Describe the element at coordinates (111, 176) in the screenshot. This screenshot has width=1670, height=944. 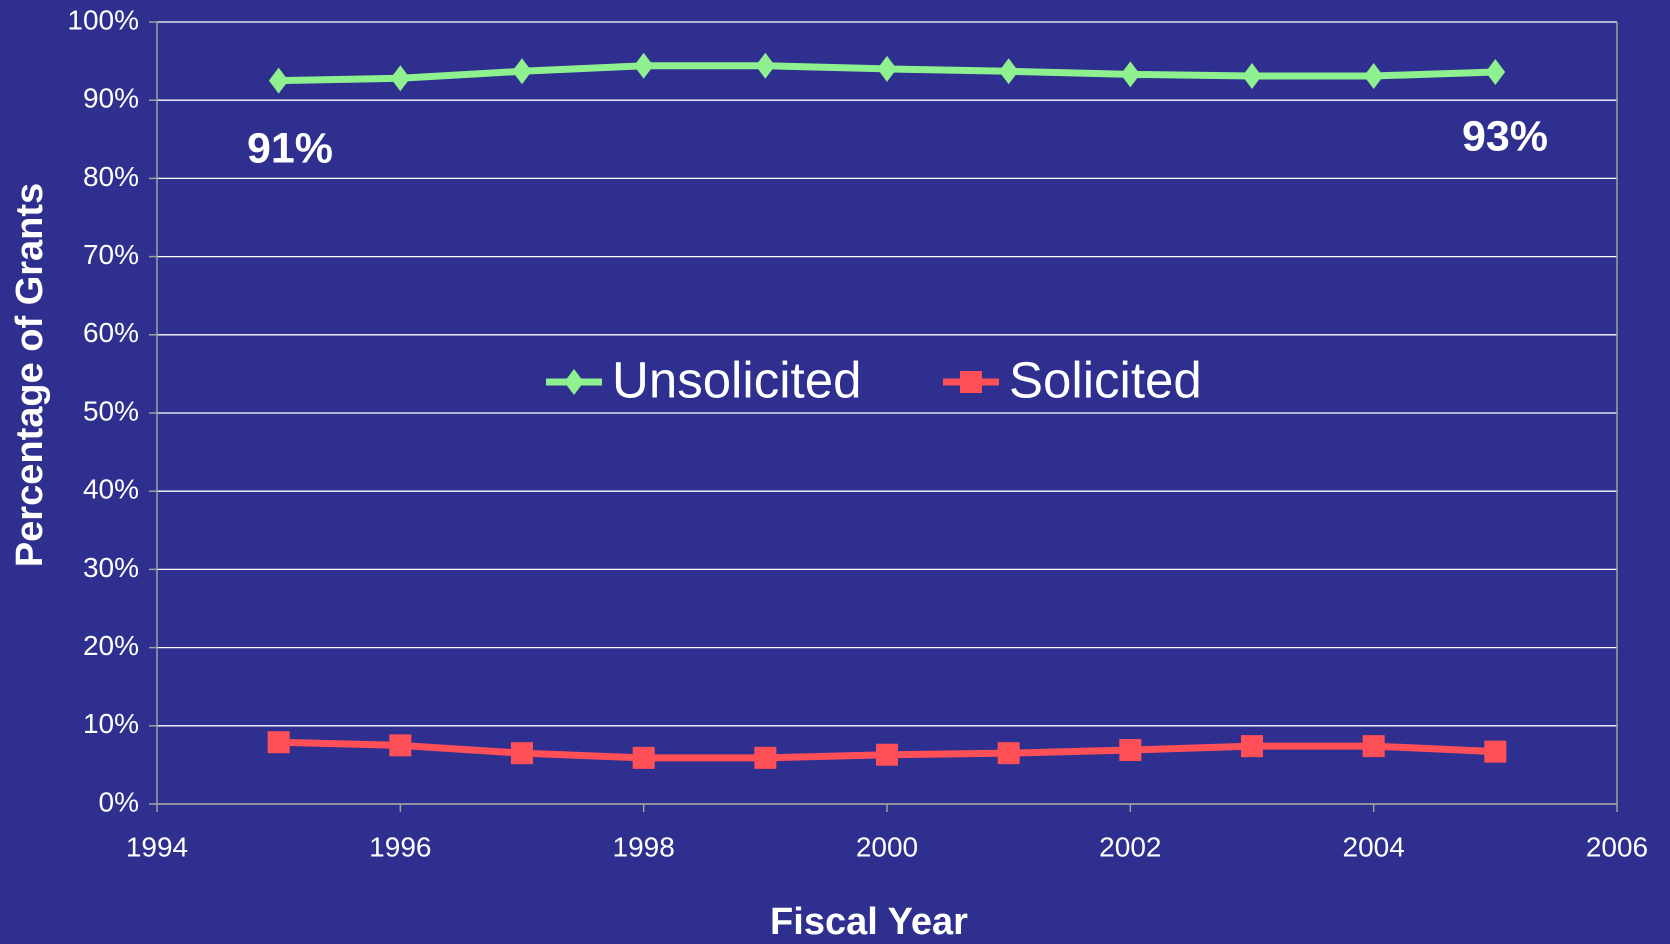
I see `y-tick-label: 80%` at that location.